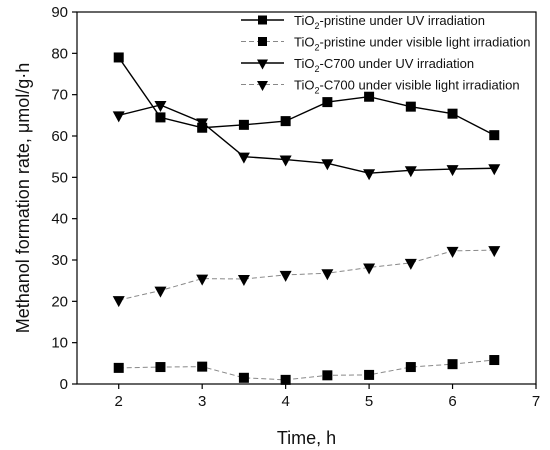 The width and height of the screenshot is (550, 450). What do you see at coordinates (59, 343) in the screenshot?
I see `y-tick-label: 10` at bounding box center [59, 343].